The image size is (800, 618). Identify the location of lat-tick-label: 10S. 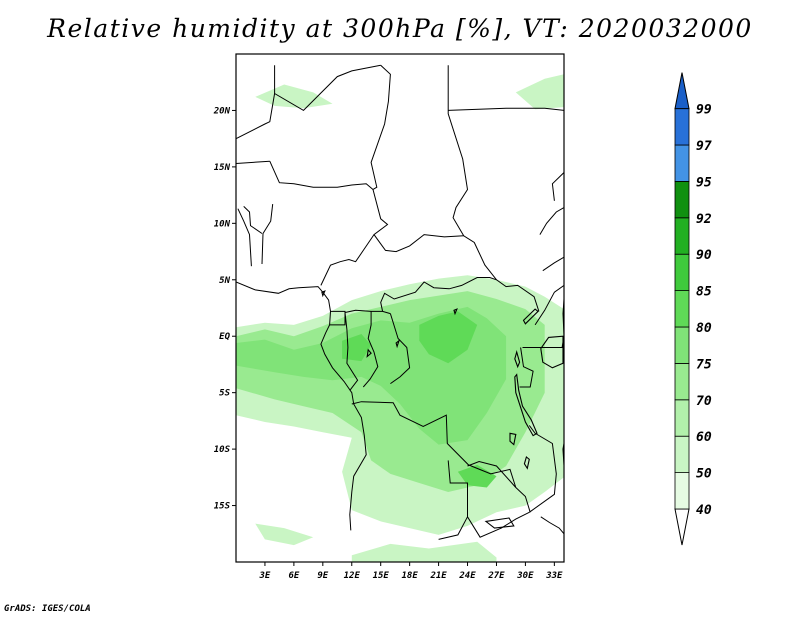
(222, 450).